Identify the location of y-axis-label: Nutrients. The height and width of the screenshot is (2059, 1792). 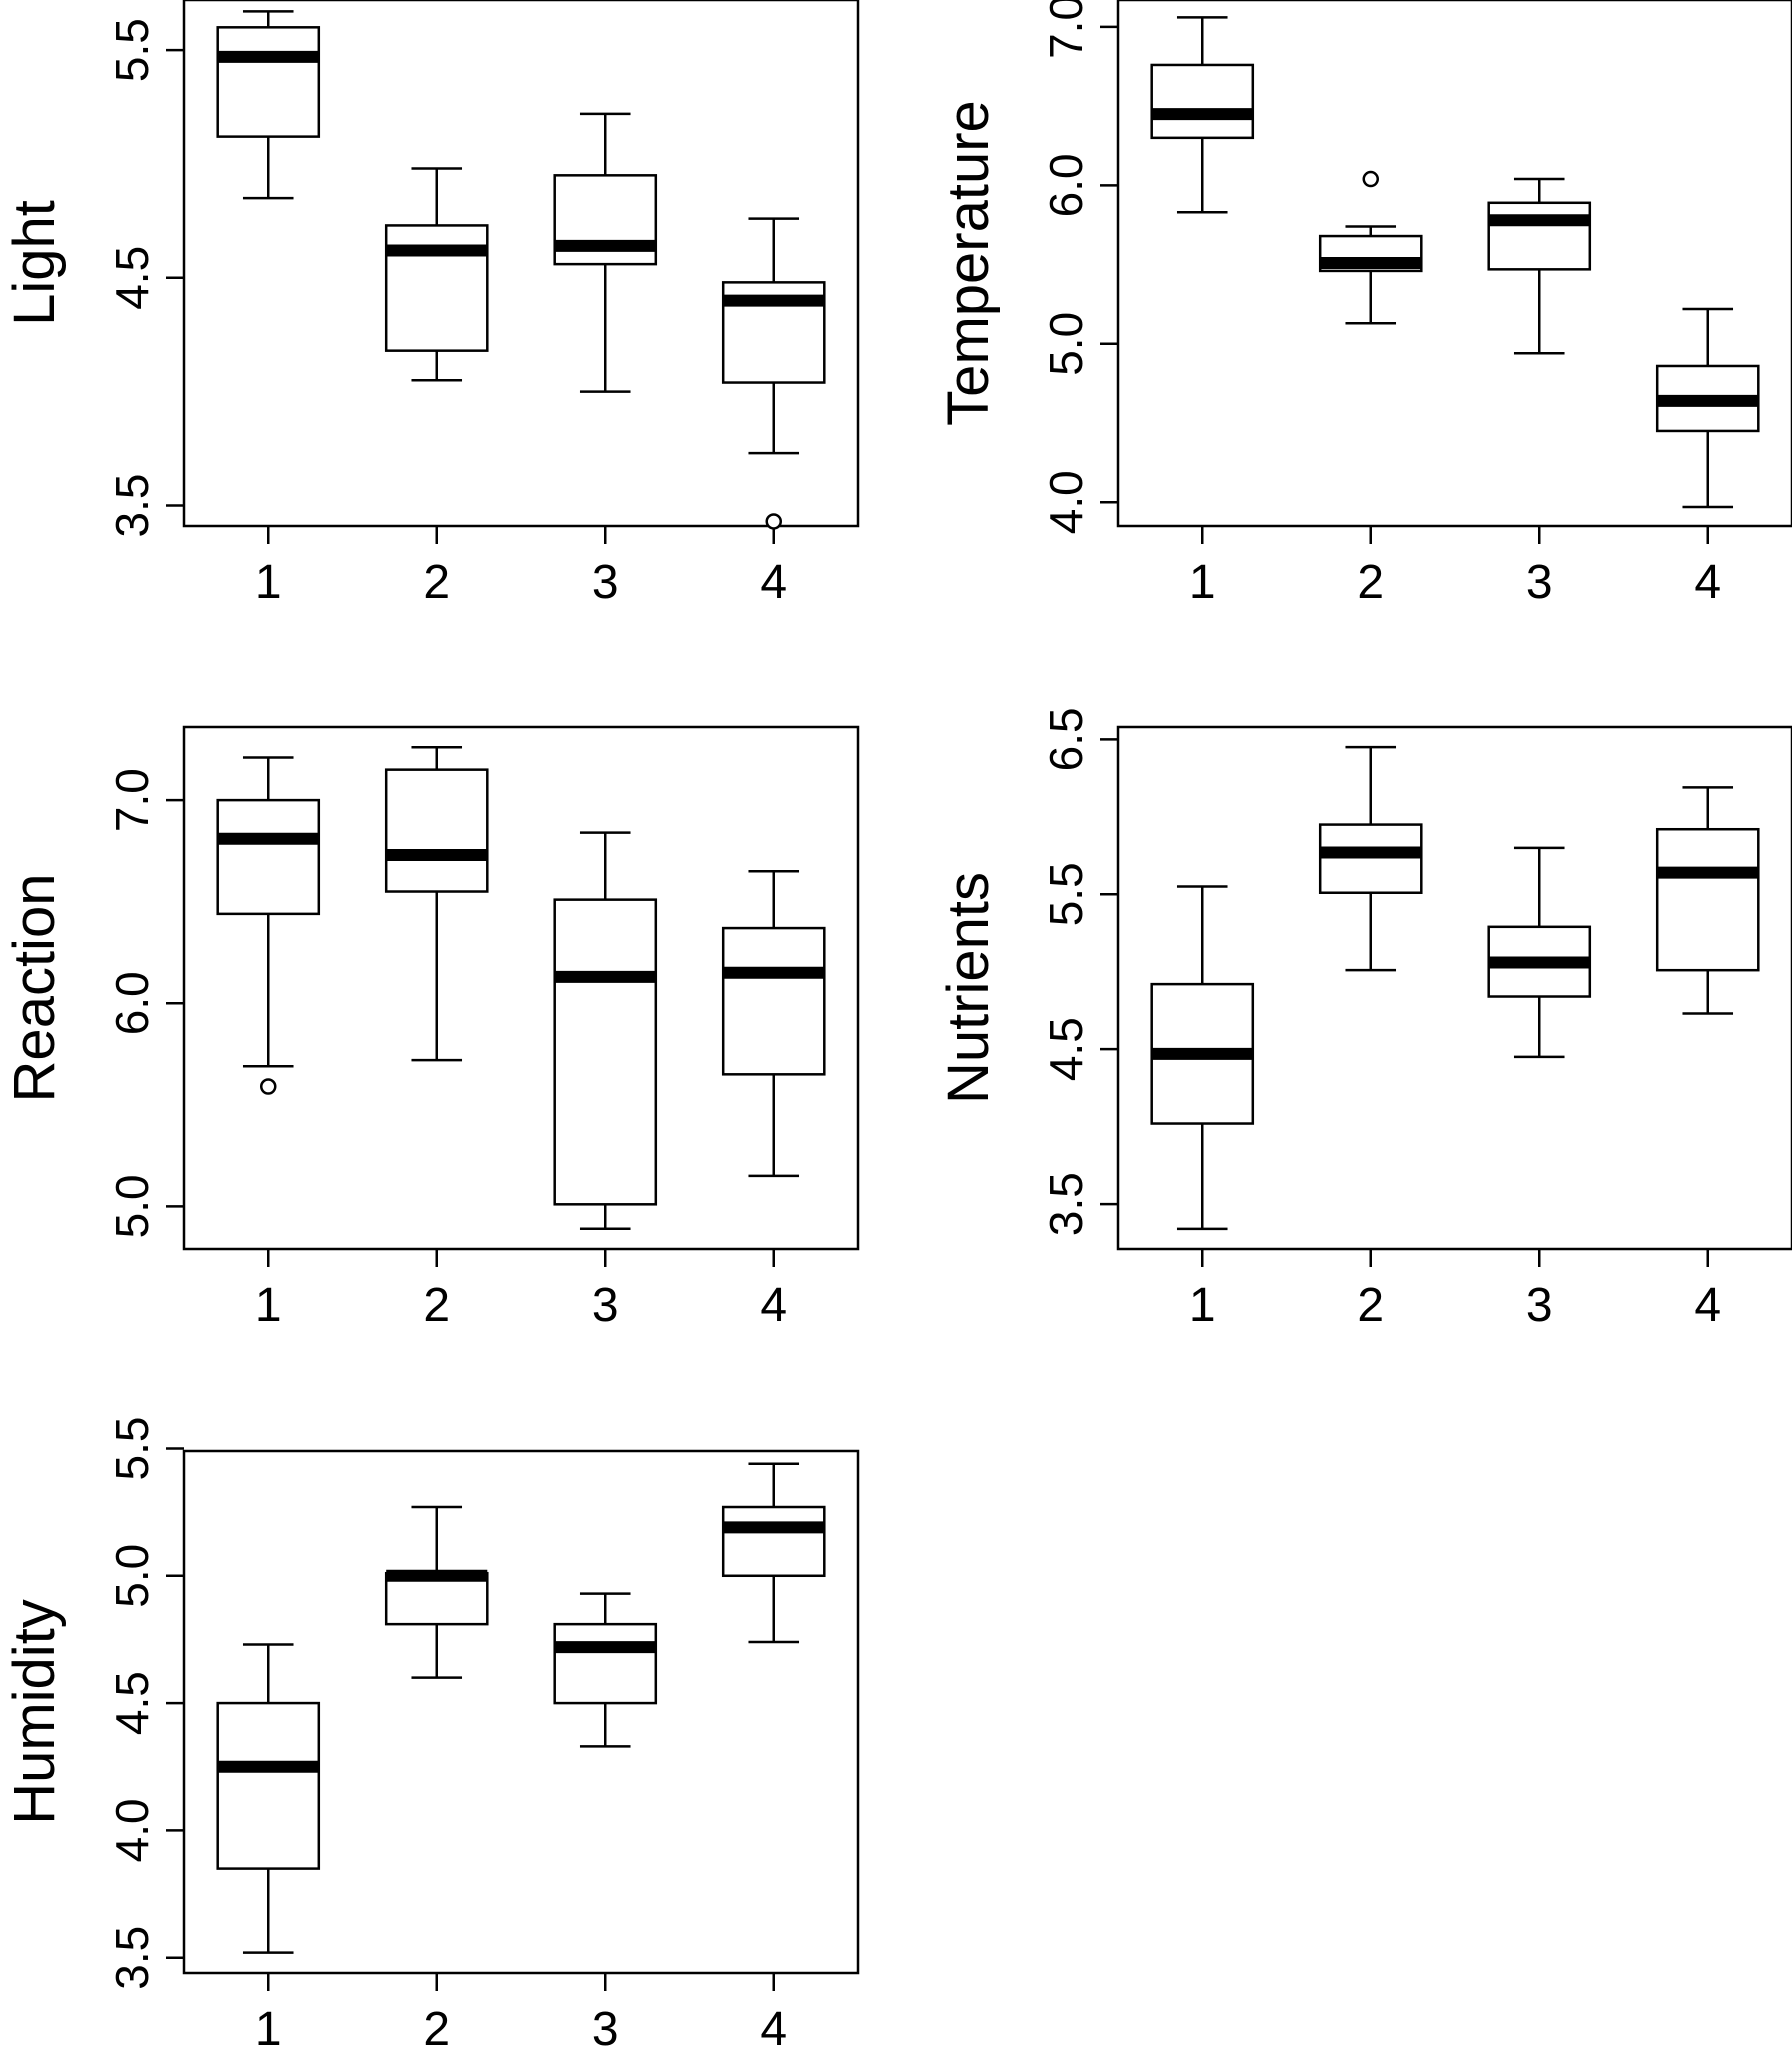
(968, 988).